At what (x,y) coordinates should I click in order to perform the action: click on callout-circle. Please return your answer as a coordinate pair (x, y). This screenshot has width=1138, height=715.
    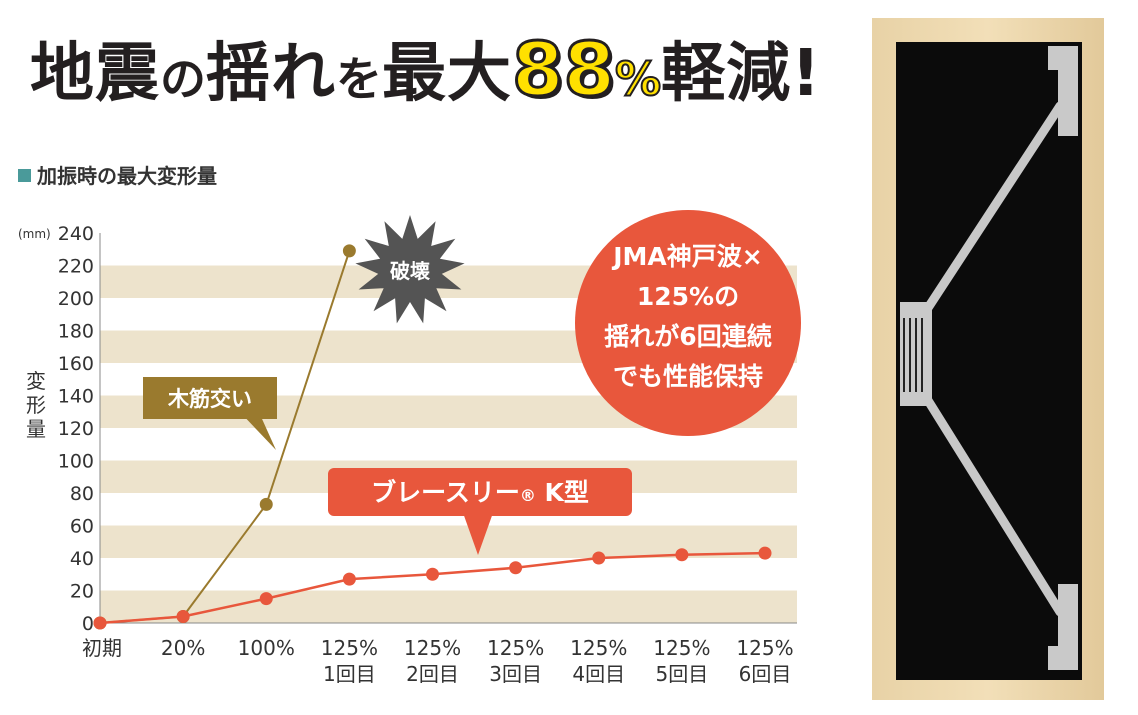
    Looking at the image, I should click on (688, 323).